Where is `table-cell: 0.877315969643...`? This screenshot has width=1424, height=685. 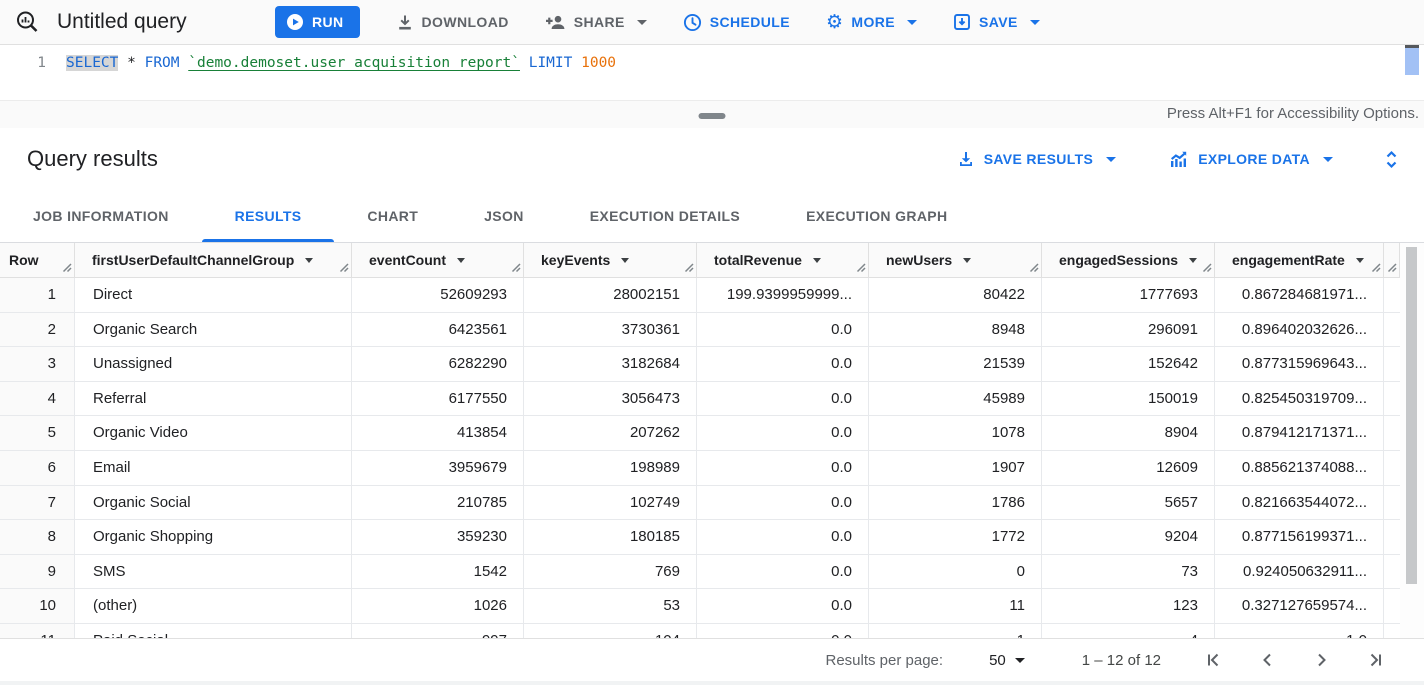 table-cell: 0.877315969643... is located at coordinates (1299, 364).